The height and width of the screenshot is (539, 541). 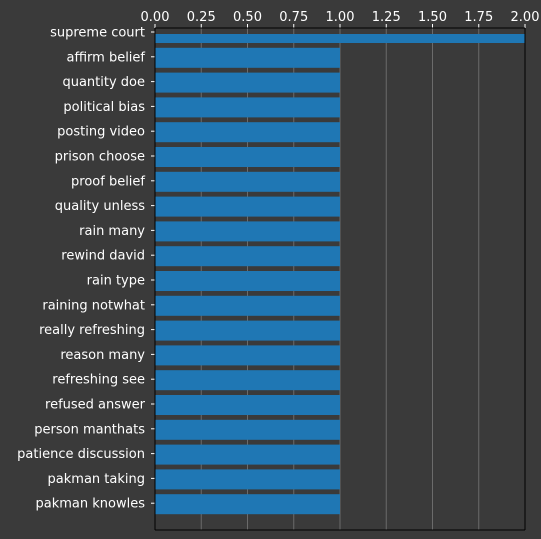 I want to click on category-label: quality unless, so click(x=100, y=206).